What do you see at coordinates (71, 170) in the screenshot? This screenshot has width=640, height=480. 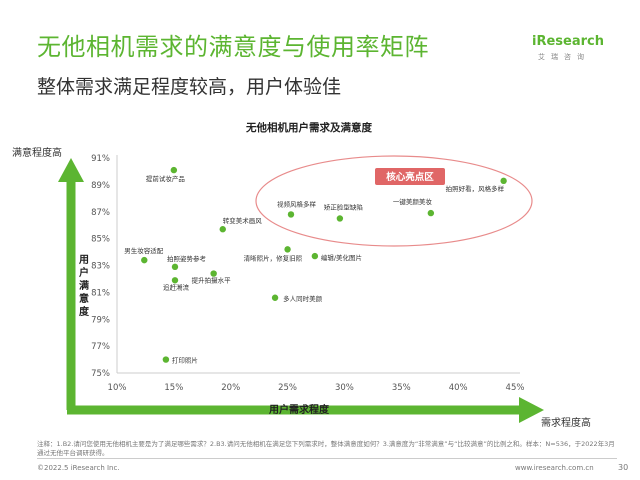 I see `y-arrow-head` at bounding box center [71, 170].